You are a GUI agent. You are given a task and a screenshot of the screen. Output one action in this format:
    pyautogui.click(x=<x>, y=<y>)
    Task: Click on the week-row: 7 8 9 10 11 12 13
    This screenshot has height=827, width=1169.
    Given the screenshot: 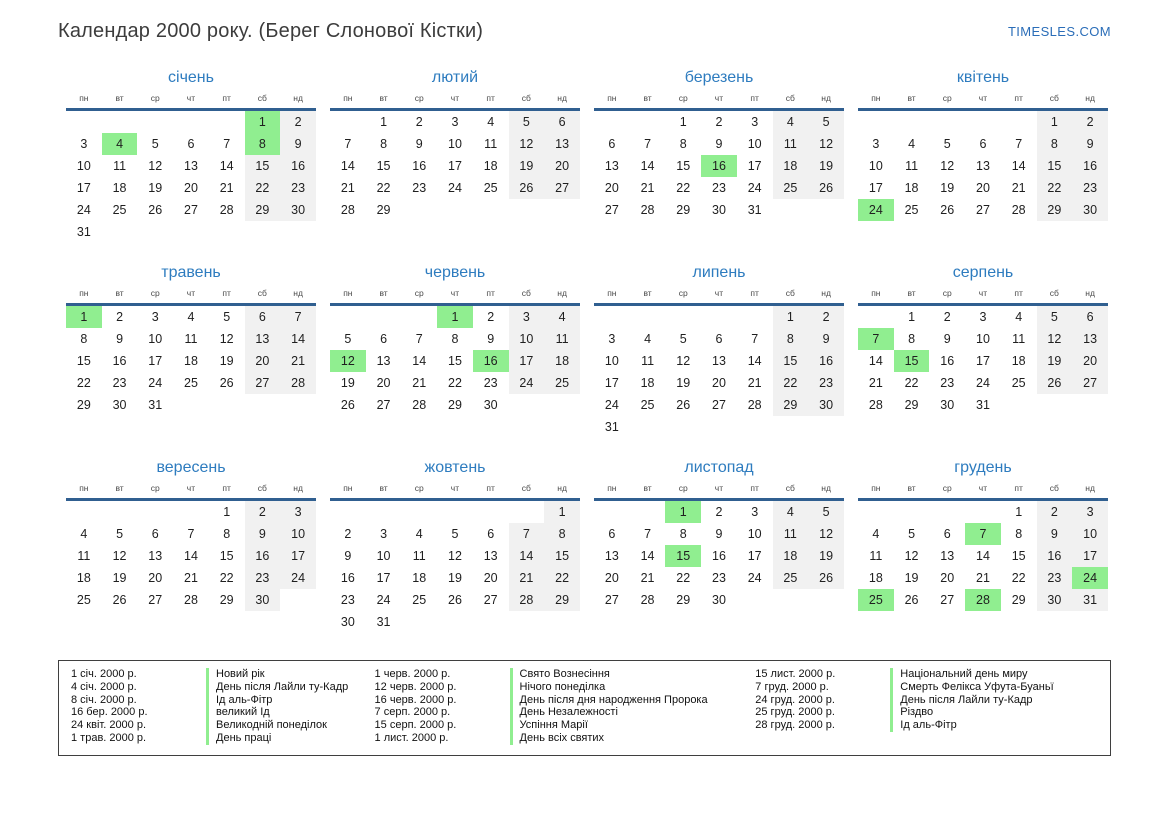 What is the action you would take?
    pyautogui.click(x=983, y=339)
    